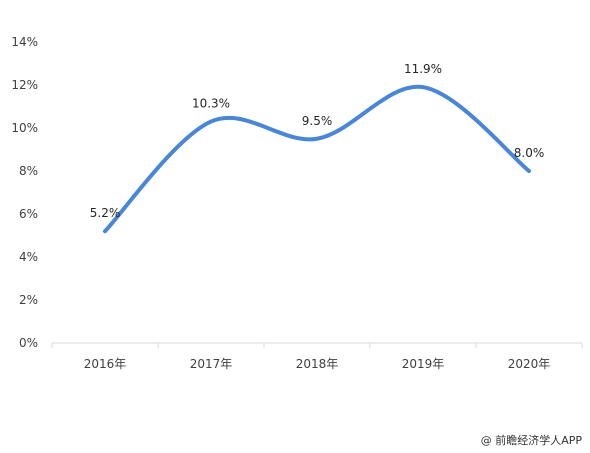 Image resolution: width=590 pixels, height=453 pixels. Describe the element at coordinates (28, 300) in the screenshot. I see `y-tick-label: 2%` at that location.